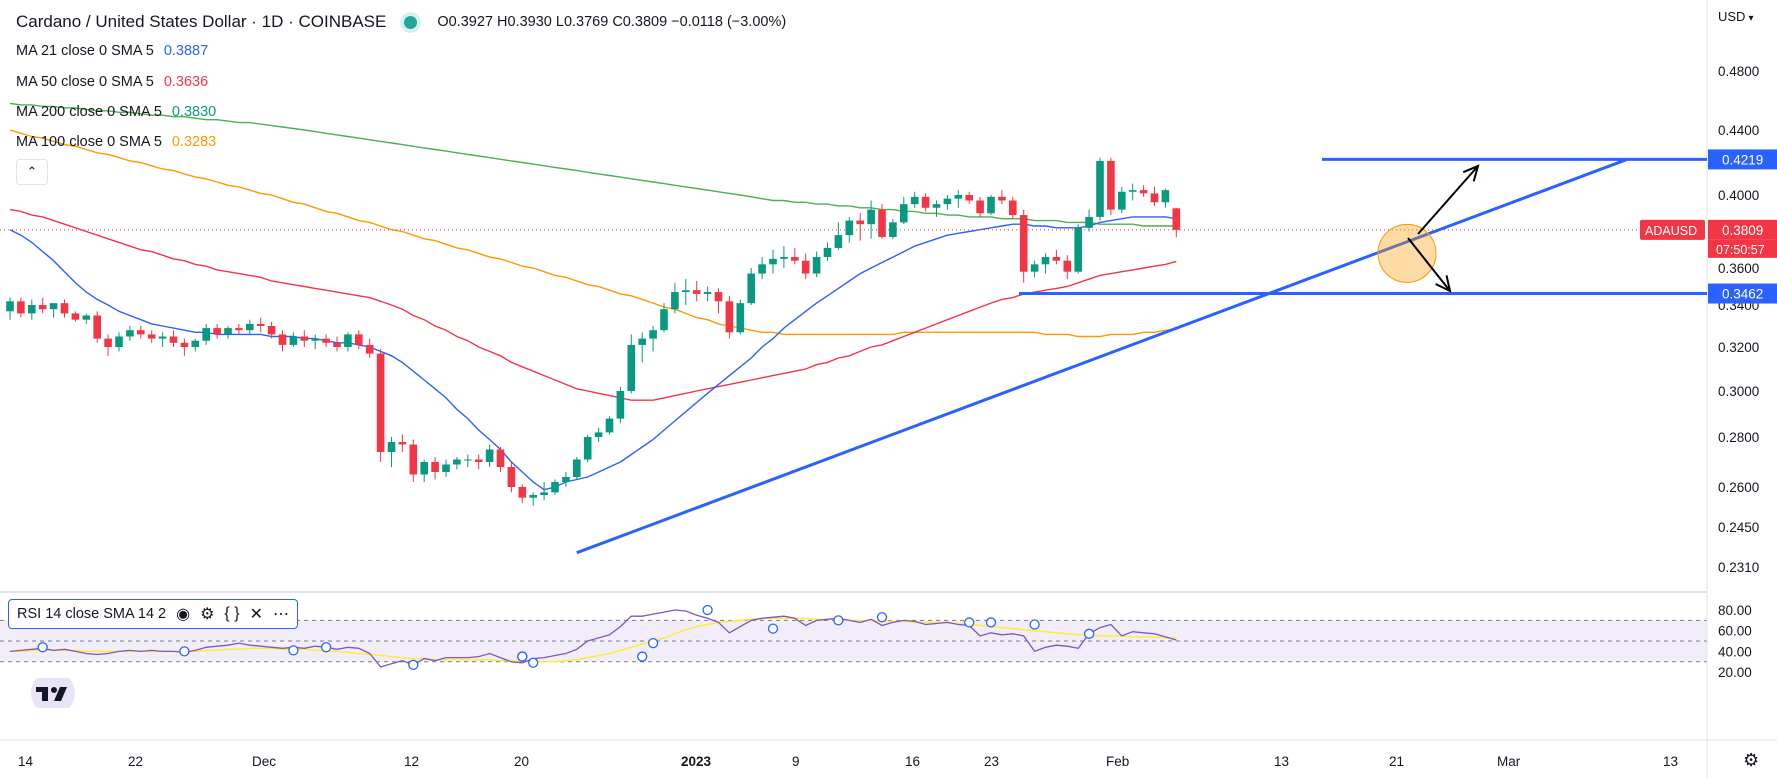  Describe the element at coordinates (411, 22) in the screenshot. I see `market-status-icon` at that location.